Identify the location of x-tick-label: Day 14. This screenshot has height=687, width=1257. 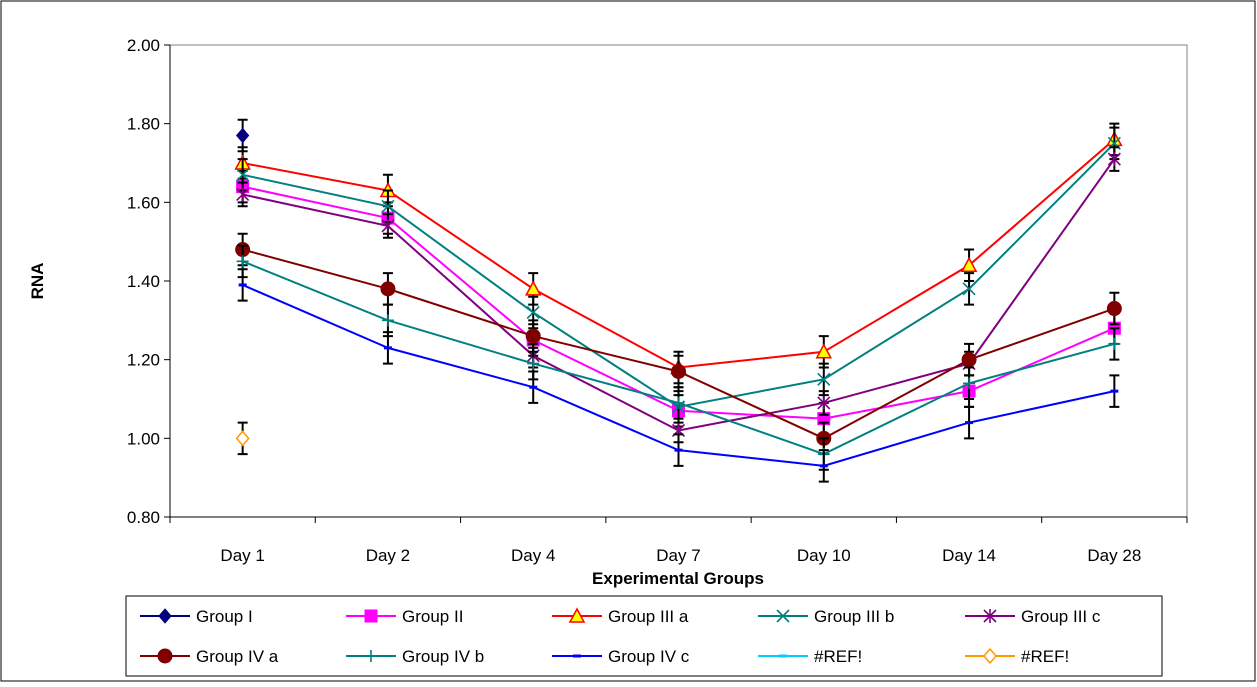
(969, 555).